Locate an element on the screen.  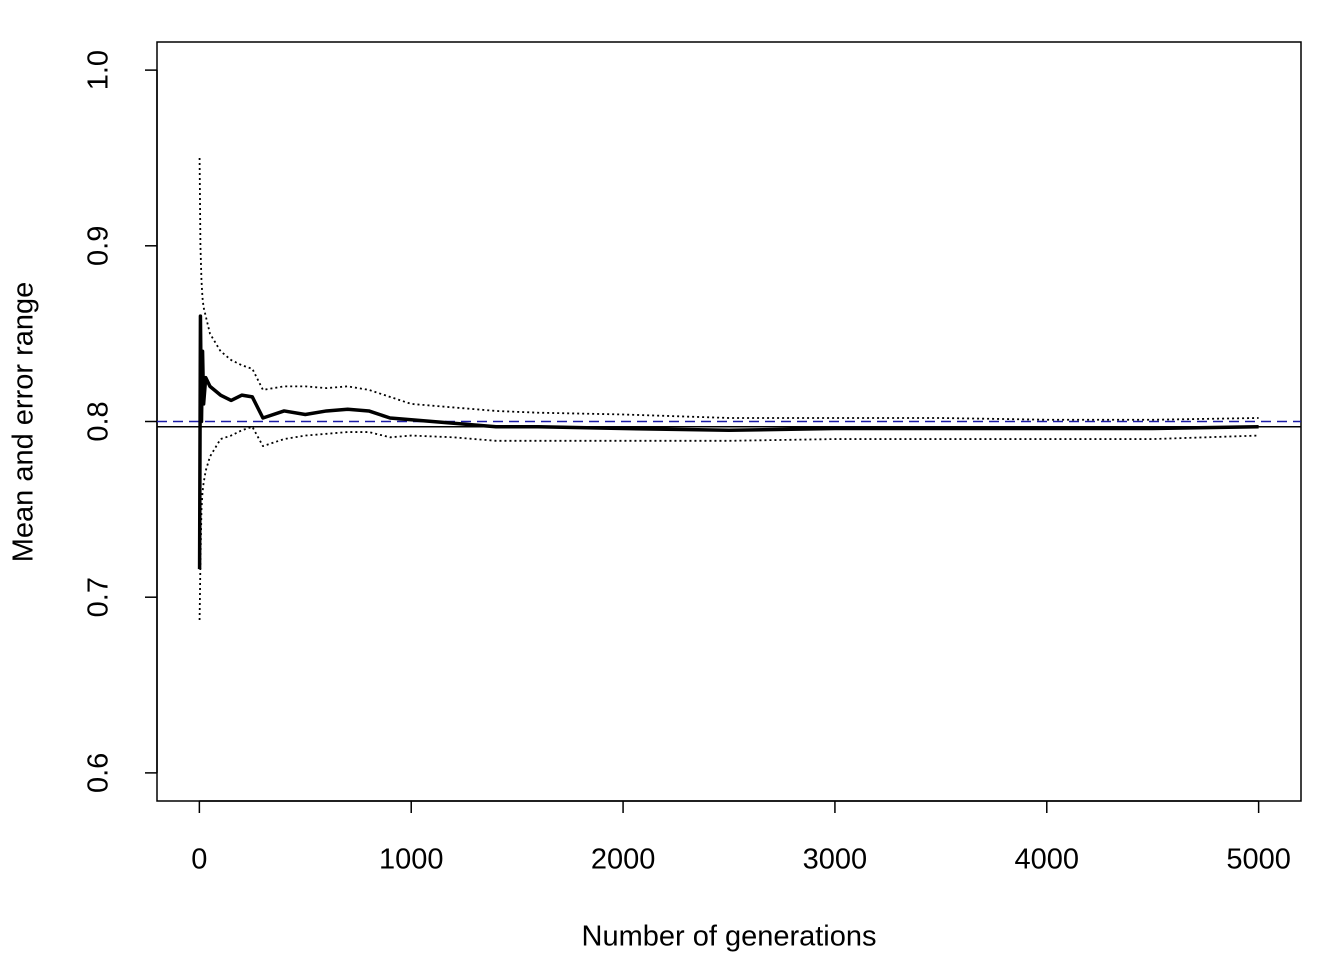
x-tick-label: 3000 is located at coordinates (835, 860).